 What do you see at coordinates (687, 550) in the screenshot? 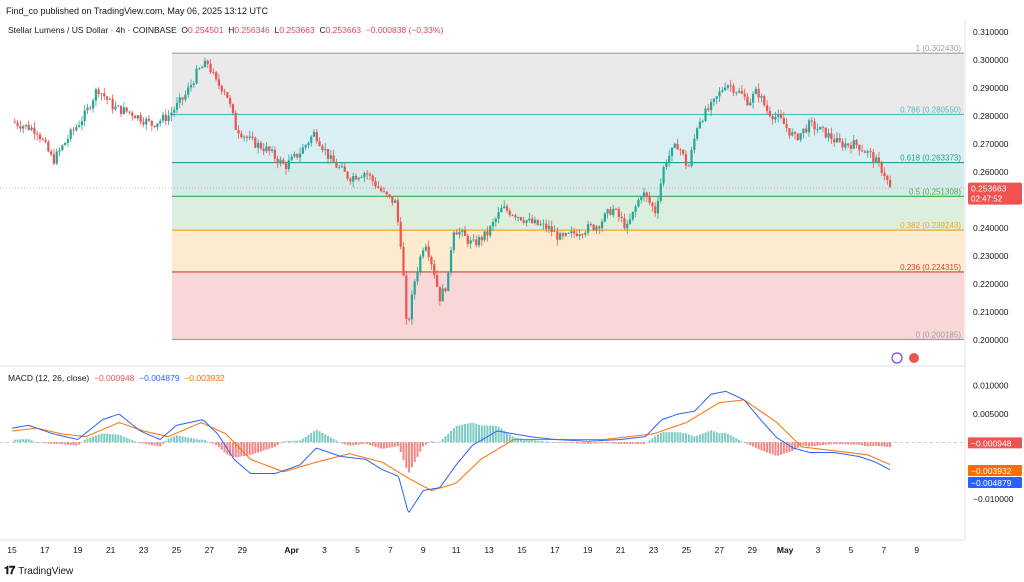
I see `time-tick: 25` at bounding box center [687, 550].